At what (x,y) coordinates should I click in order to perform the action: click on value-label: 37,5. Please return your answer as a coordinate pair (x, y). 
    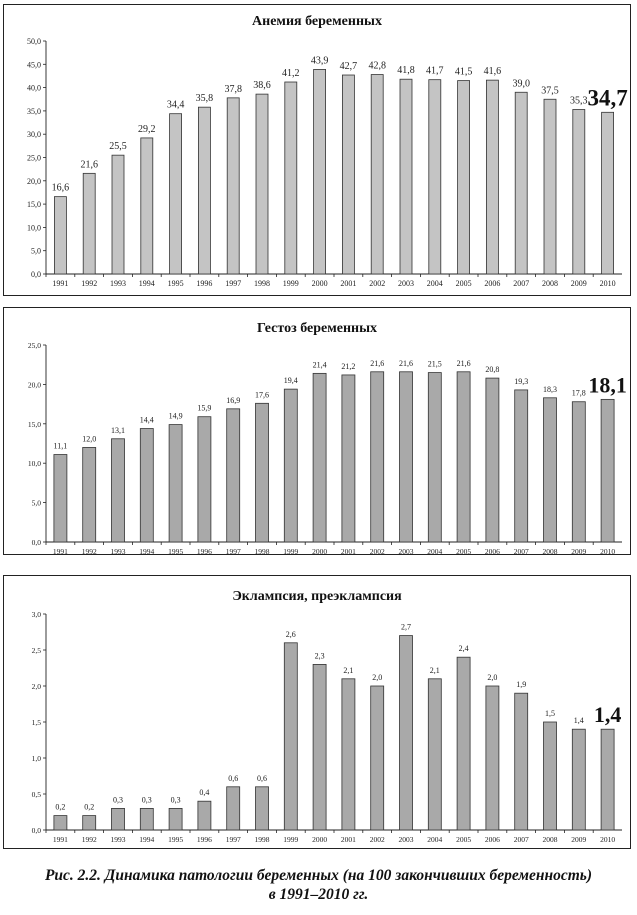
    Looking at the image, I should click on (550, 90).